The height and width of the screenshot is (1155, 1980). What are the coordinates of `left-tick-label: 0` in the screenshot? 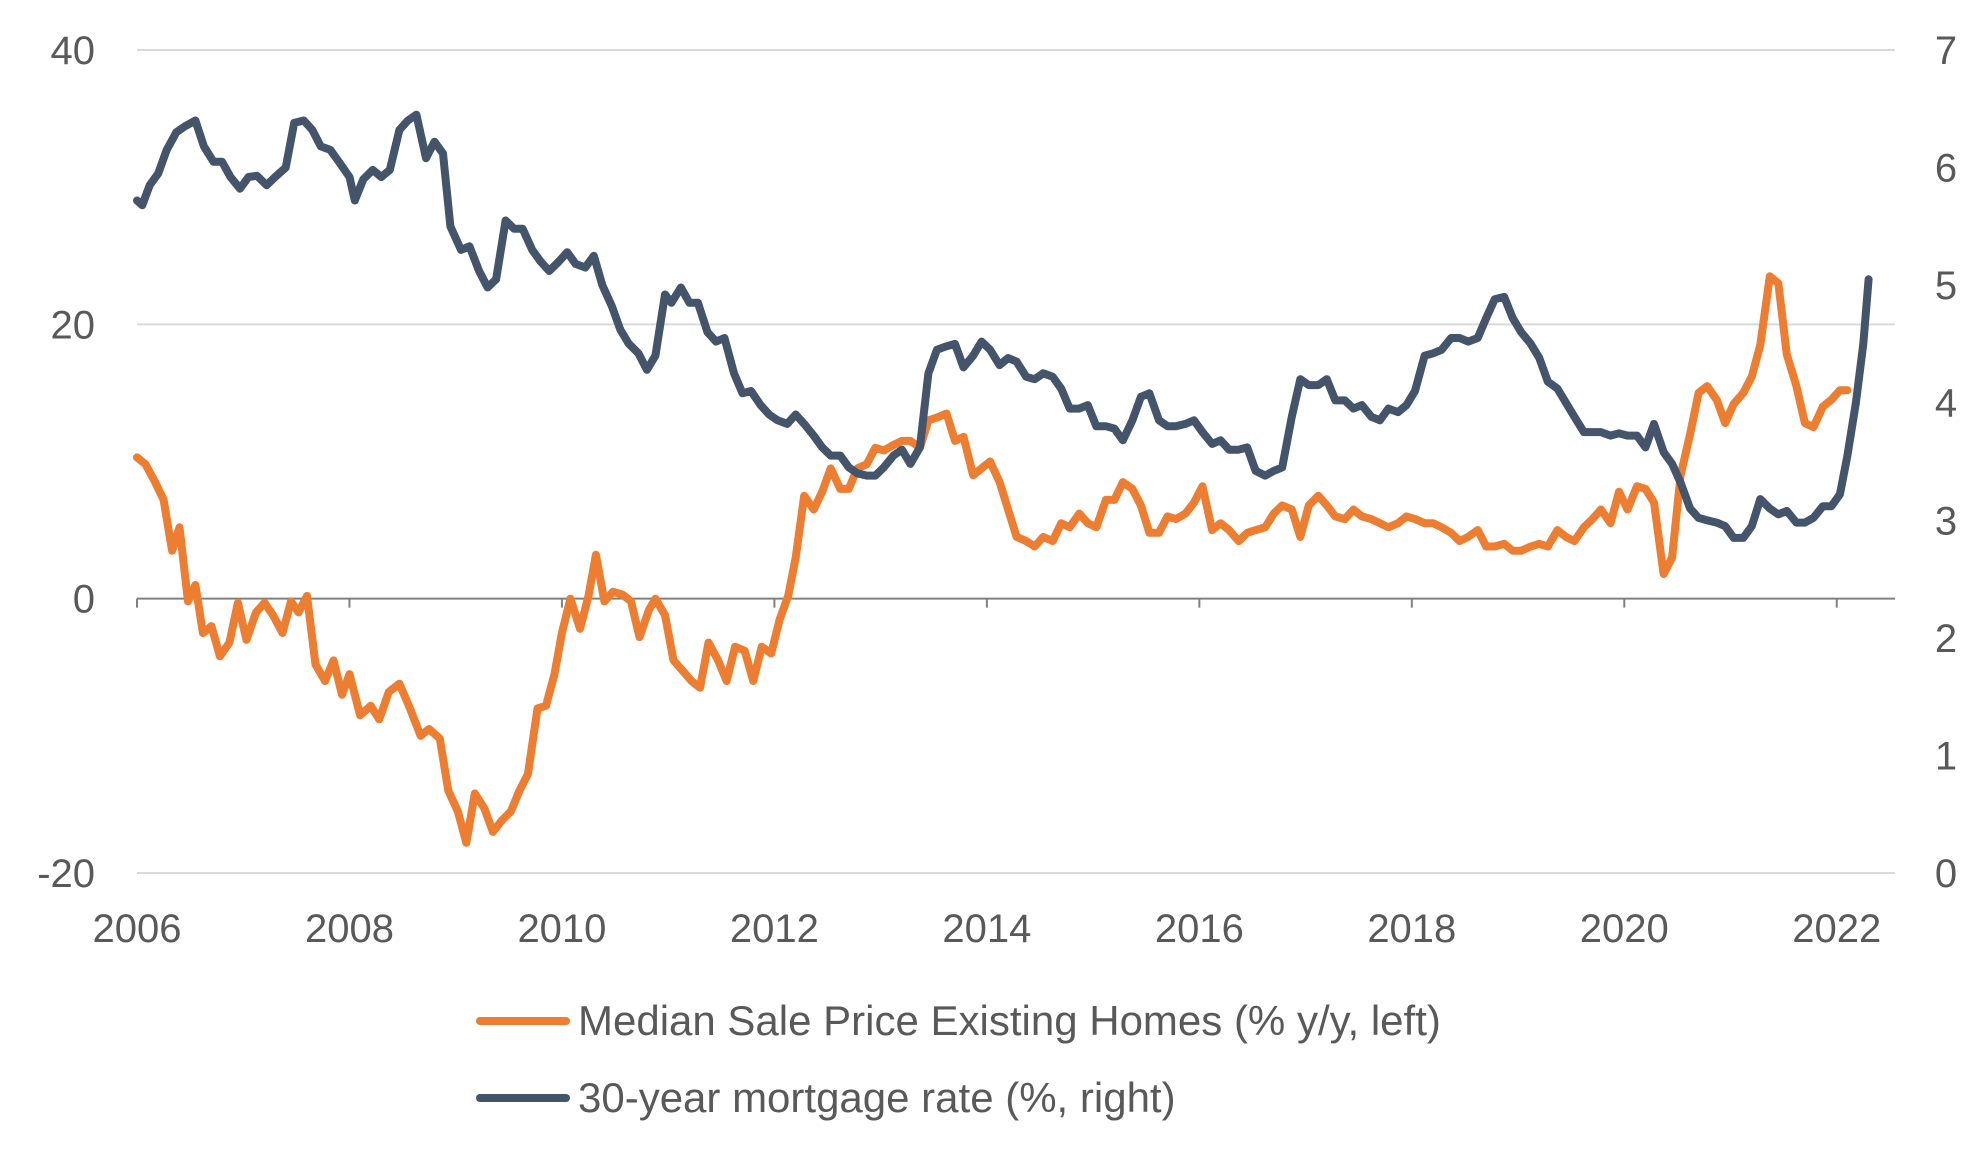 It's located at (84, 600).